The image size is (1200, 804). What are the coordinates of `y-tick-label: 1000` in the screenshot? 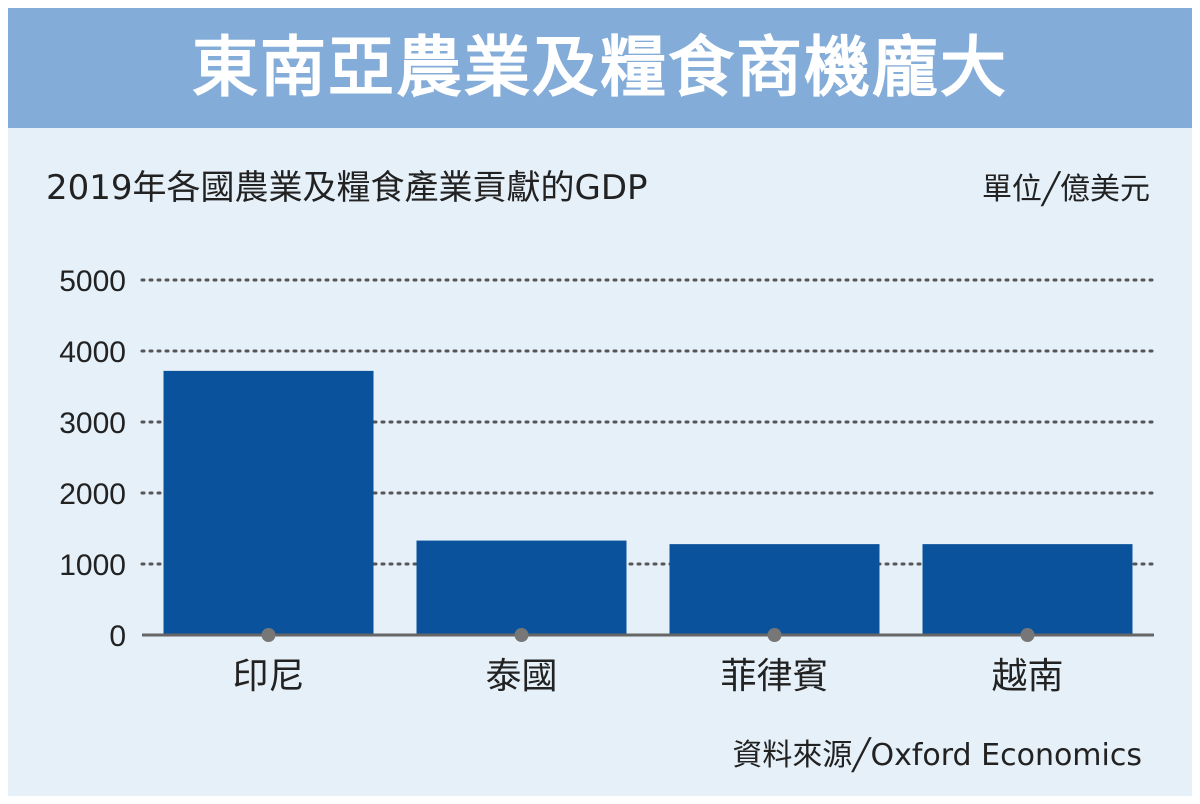 It's located at (92, 565).